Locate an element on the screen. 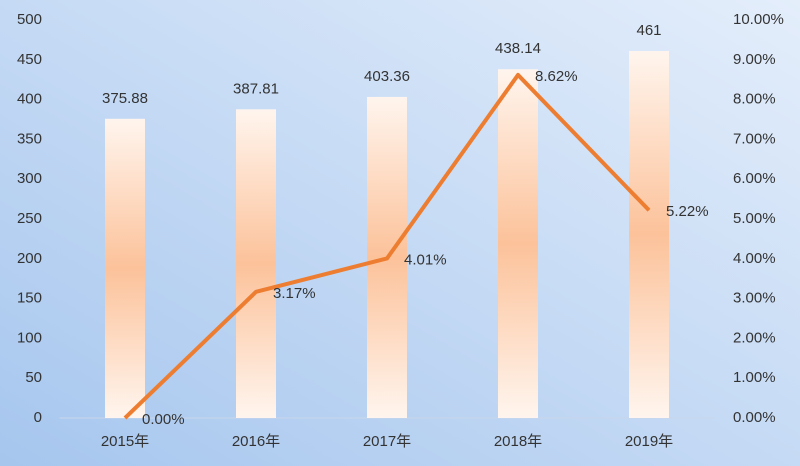 The image size is (800, 466). line-value-label: 8.62% is located at coordinates (556, 76).